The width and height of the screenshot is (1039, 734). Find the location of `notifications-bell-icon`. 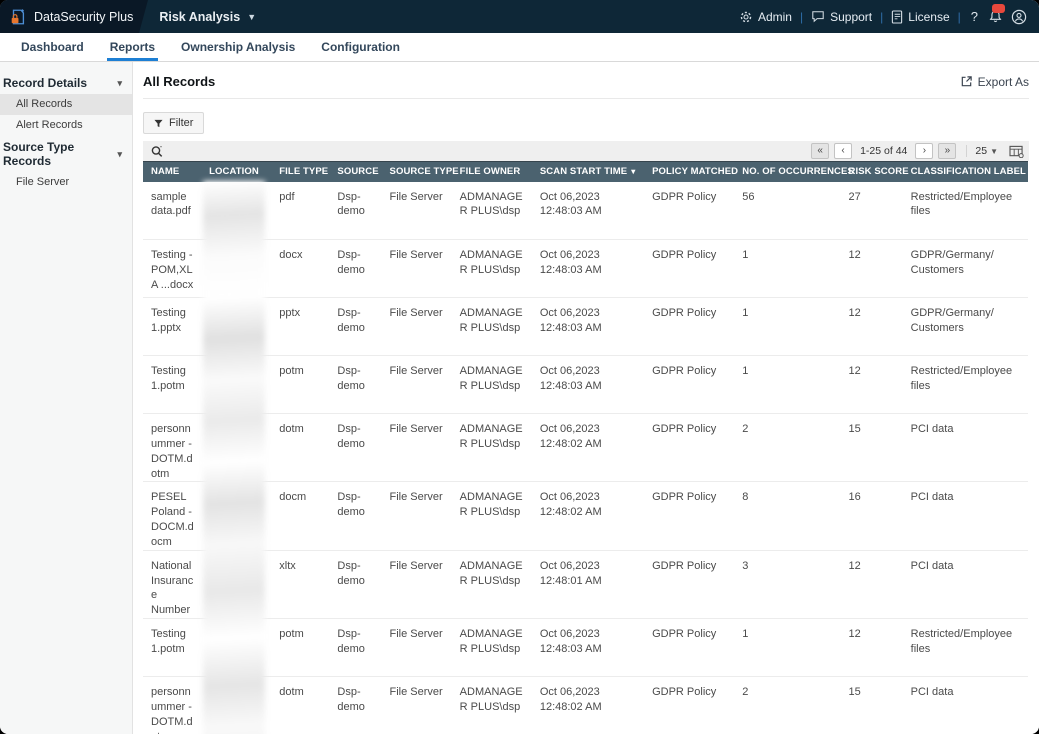

notifications-bell-icon is located at coordinates (996, 14).